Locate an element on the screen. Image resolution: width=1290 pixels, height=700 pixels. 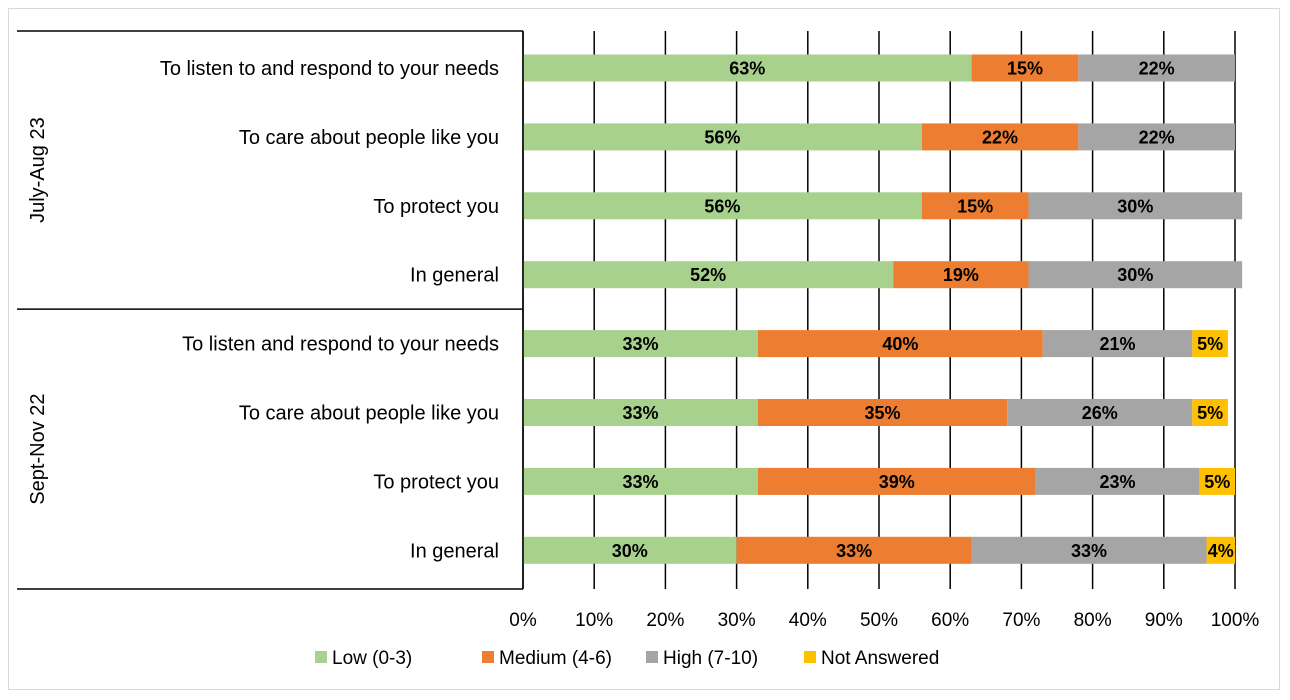
x-tick-label: 20% is located at coordinates (665, 620).